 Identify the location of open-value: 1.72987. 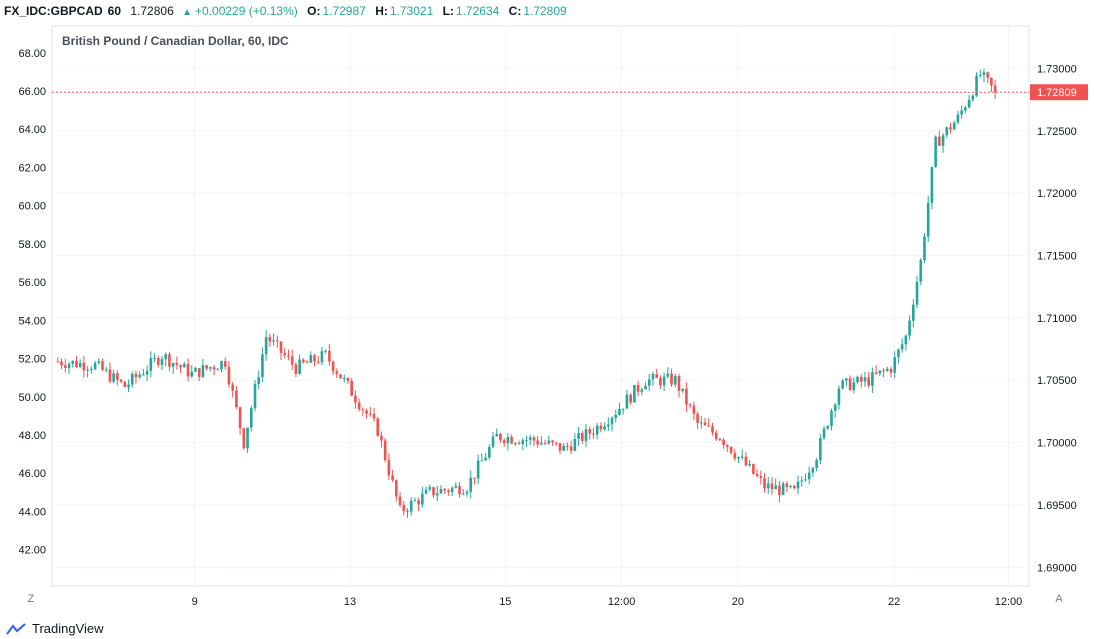
(344, 11).